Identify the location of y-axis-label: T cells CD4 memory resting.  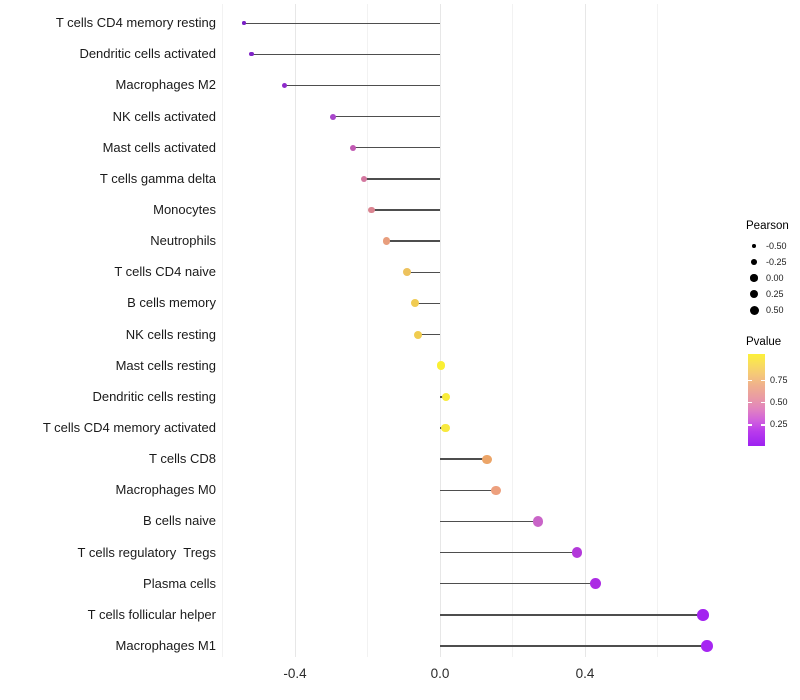
(135, 23).